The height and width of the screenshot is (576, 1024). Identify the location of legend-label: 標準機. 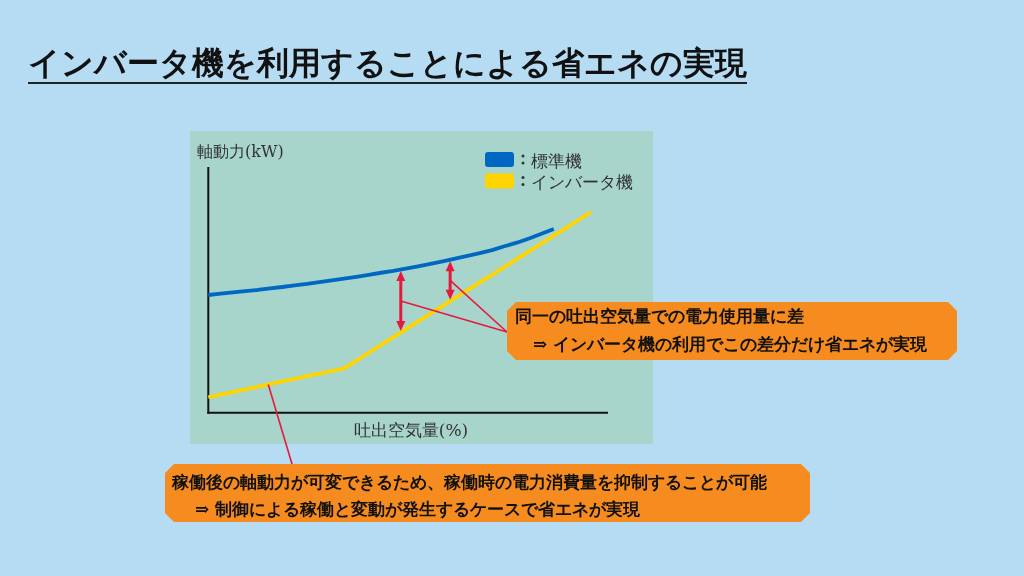
(556, 160).